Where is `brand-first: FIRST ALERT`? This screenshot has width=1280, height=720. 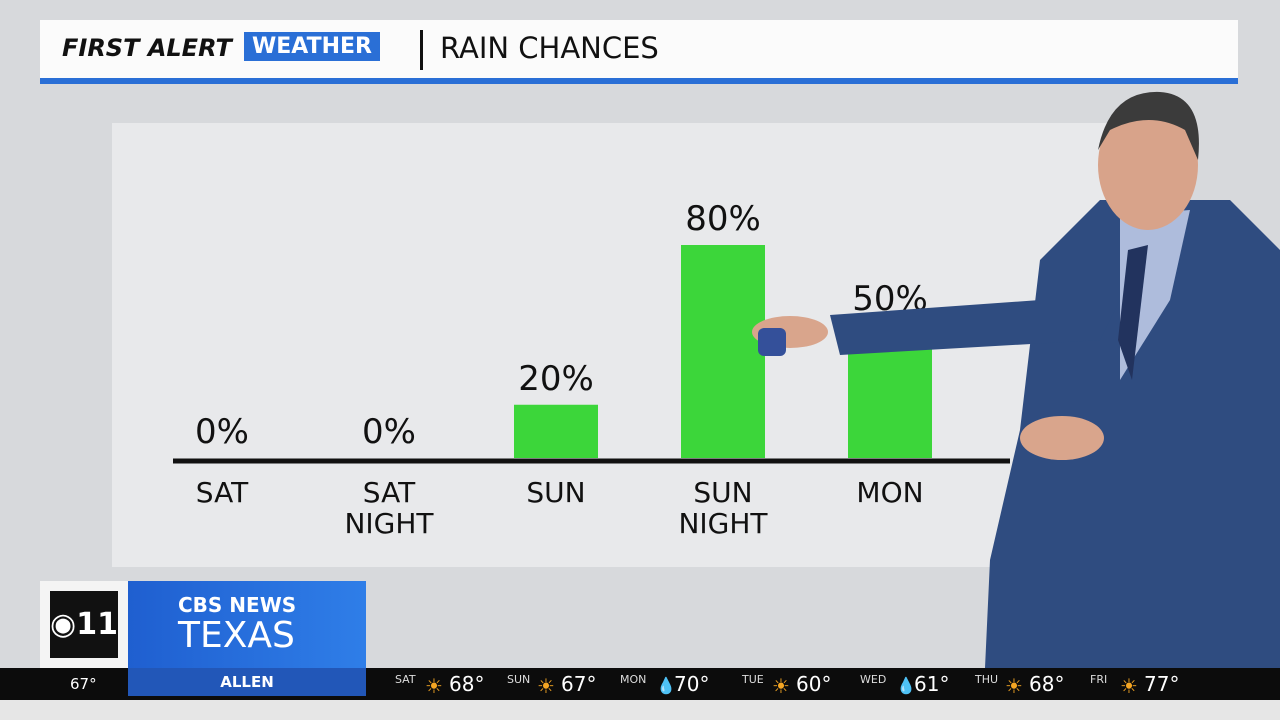
brand-first: FIRST ALERT is located at coordinates (147, 48).